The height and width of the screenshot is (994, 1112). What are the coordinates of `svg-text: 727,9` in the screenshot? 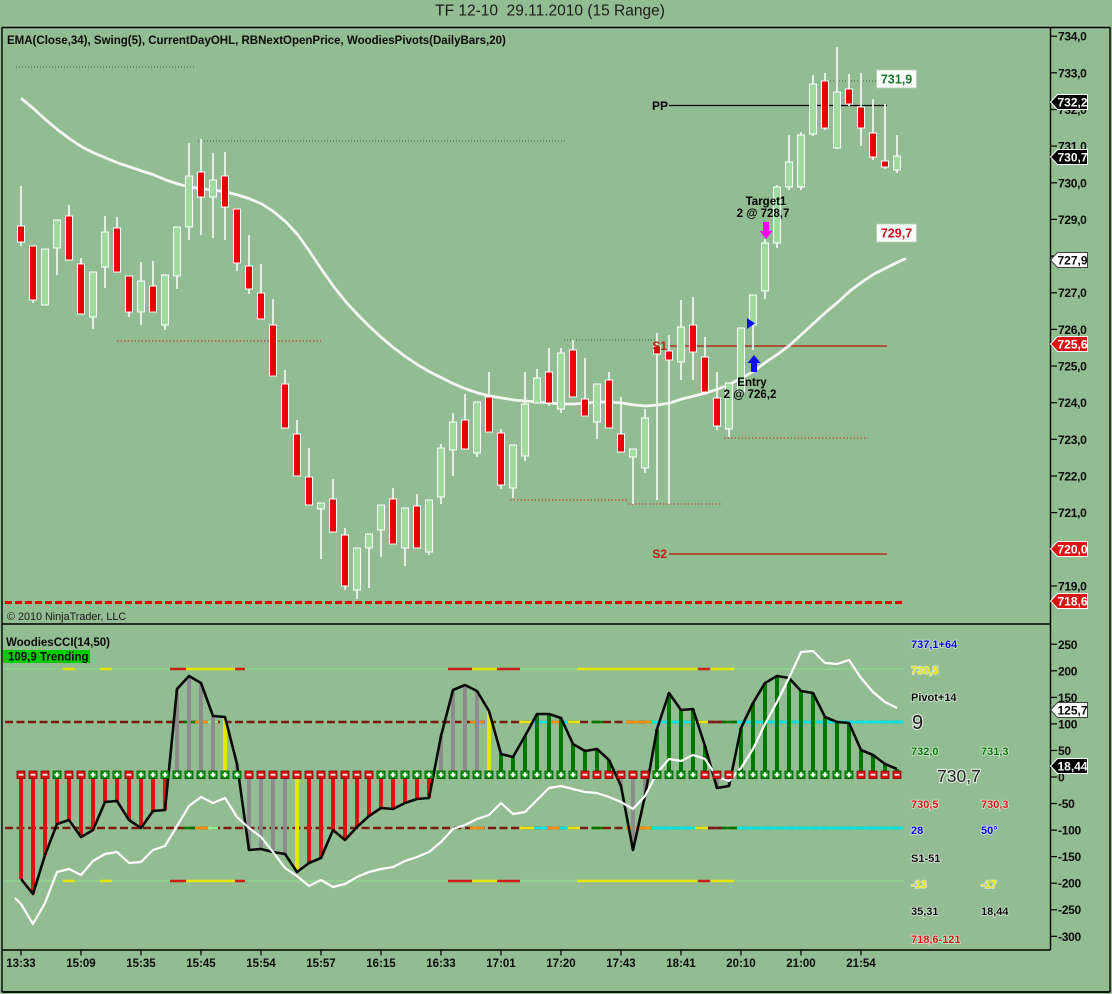 It's located at (1072, 261).